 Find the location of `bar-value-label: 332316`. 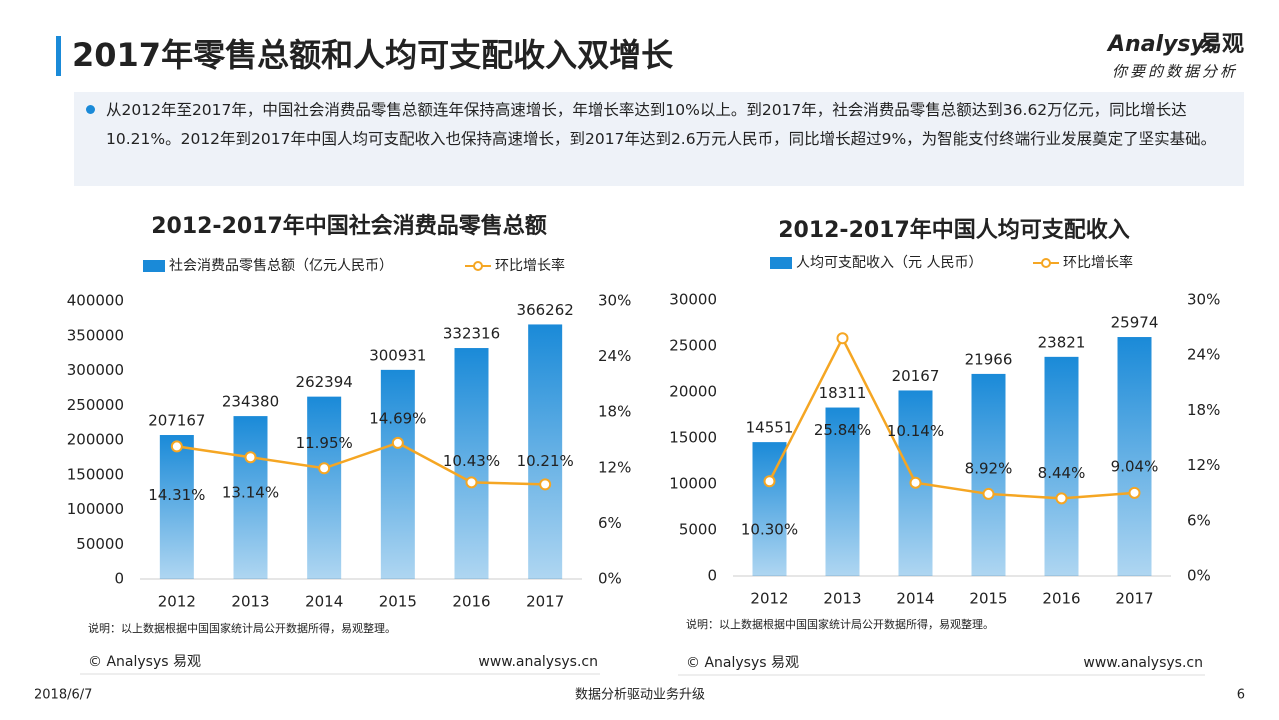

bar-value-label: 332316 is located at coordinates (471, 334).